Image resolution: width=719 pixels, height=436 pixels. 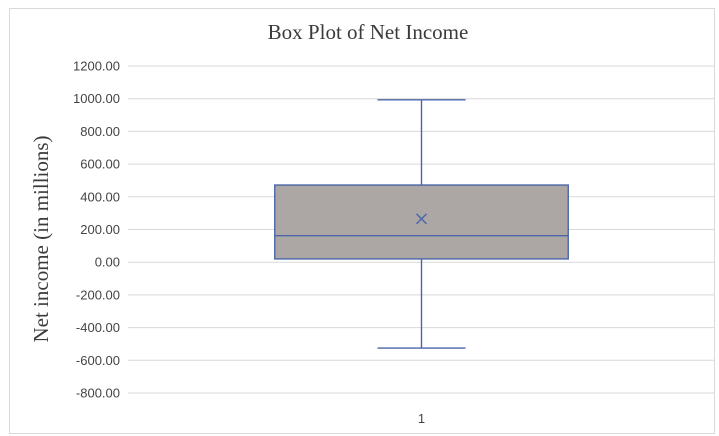 What do you see at coordinates (100, 164) in the screenshot?
I see `y-tick-label: 600.00` at bounding box center [100, 164].